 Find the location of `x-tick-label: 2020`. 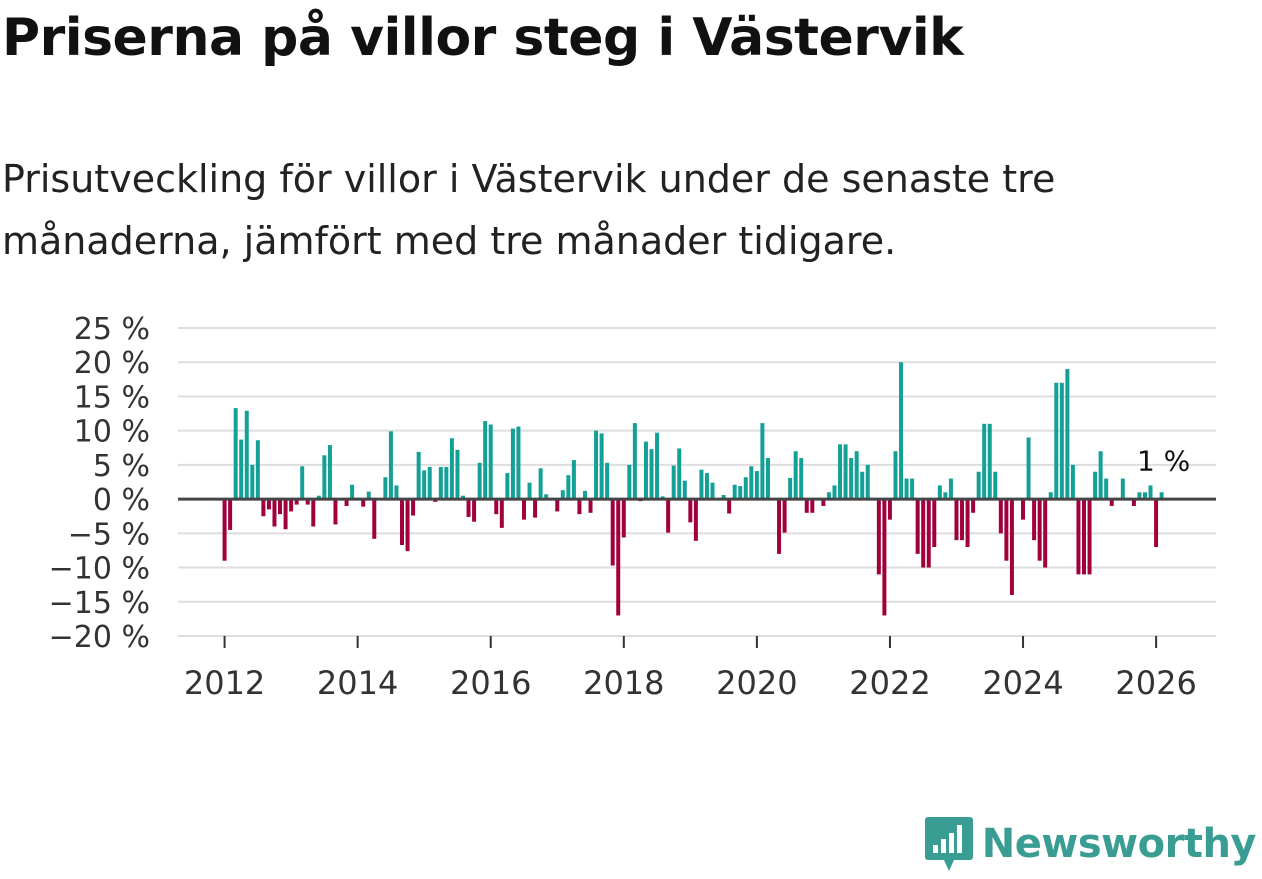

x-tick-label: 2020 is located at coordinates (756, 683).